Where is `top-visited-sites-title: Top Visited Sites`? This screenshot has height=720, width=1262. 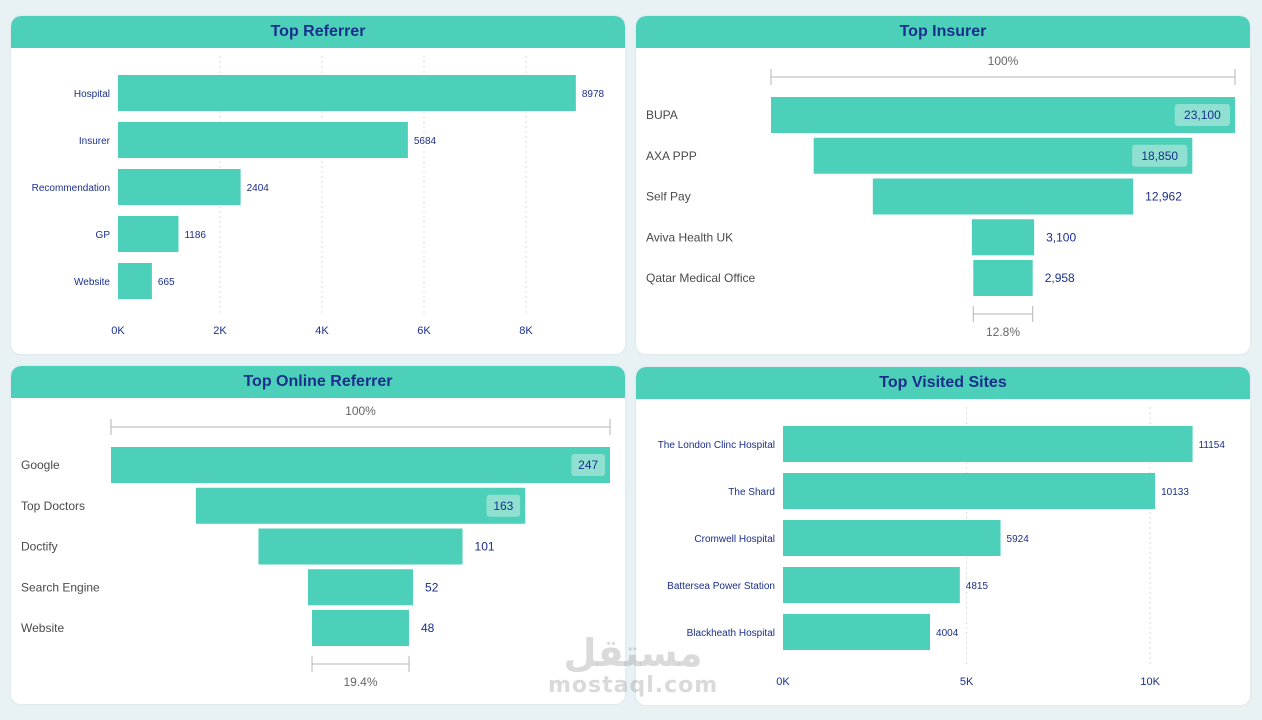 top-visited-sites-title: Top Visited Sites is located at coordinates (943, 383).